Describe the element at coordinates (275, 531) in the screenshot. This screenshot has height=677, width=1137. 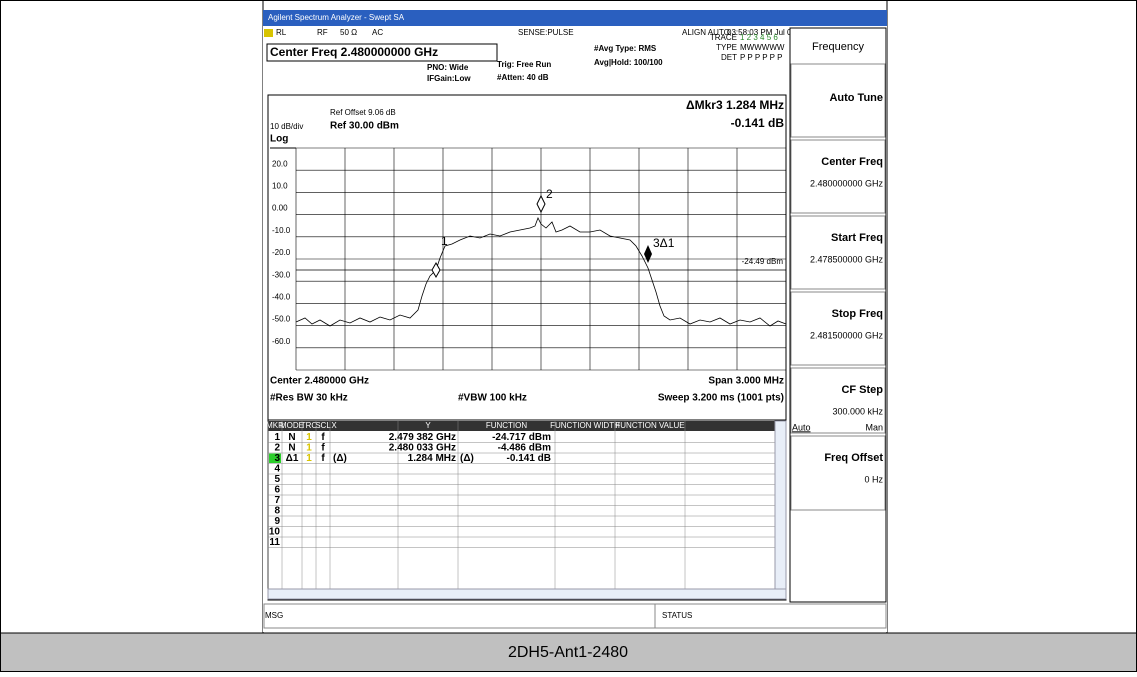
I see `cell-mkr: 10` at that location.